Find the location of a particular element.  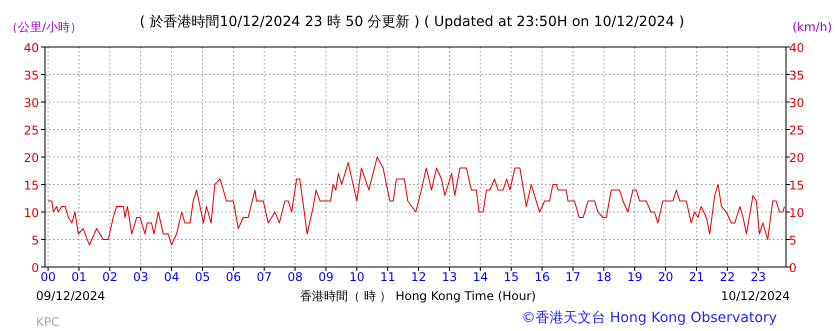

y2-tick-label: 25 is located at coordinates (796, 131).